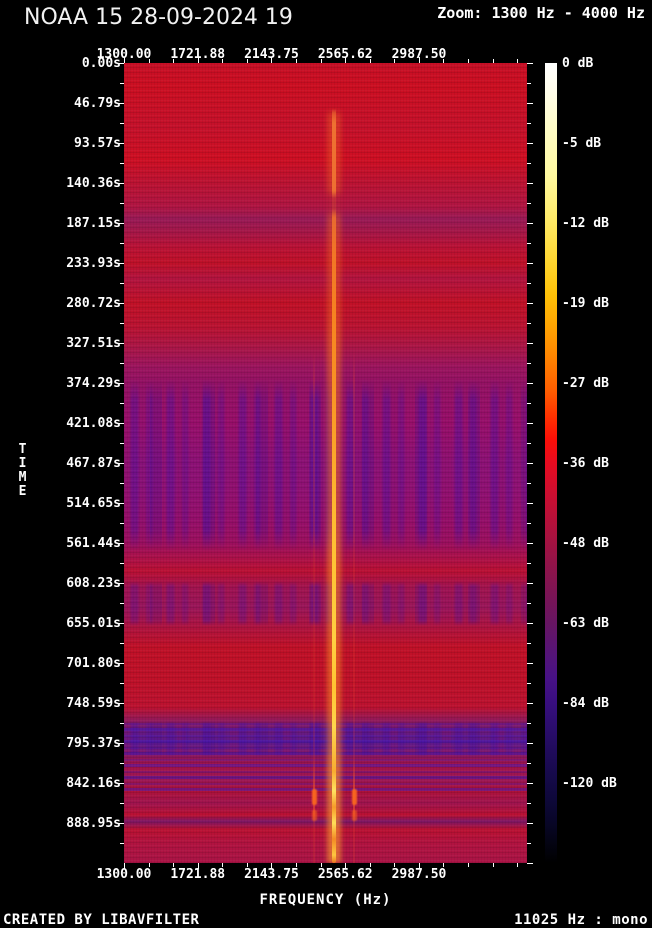  Describe the element at coordinates (585, 623) in the screenshot. I see `colorbar-db-label: -63 dB` at that location.